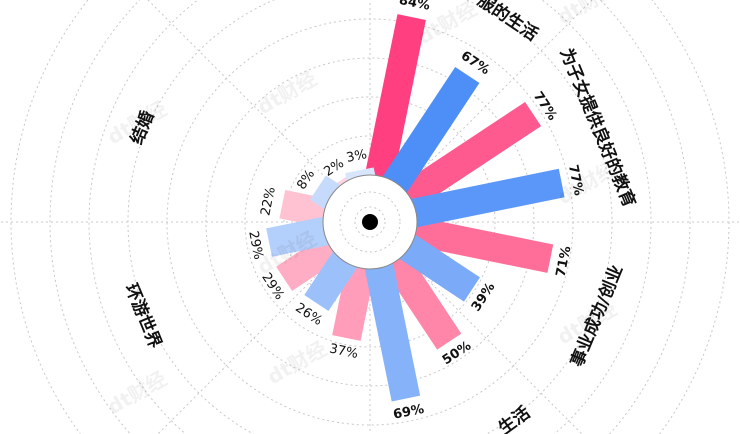 The width and height of the screenshot is (740, 434). I want to click on category-label: 服的生活, so click(508, 22).